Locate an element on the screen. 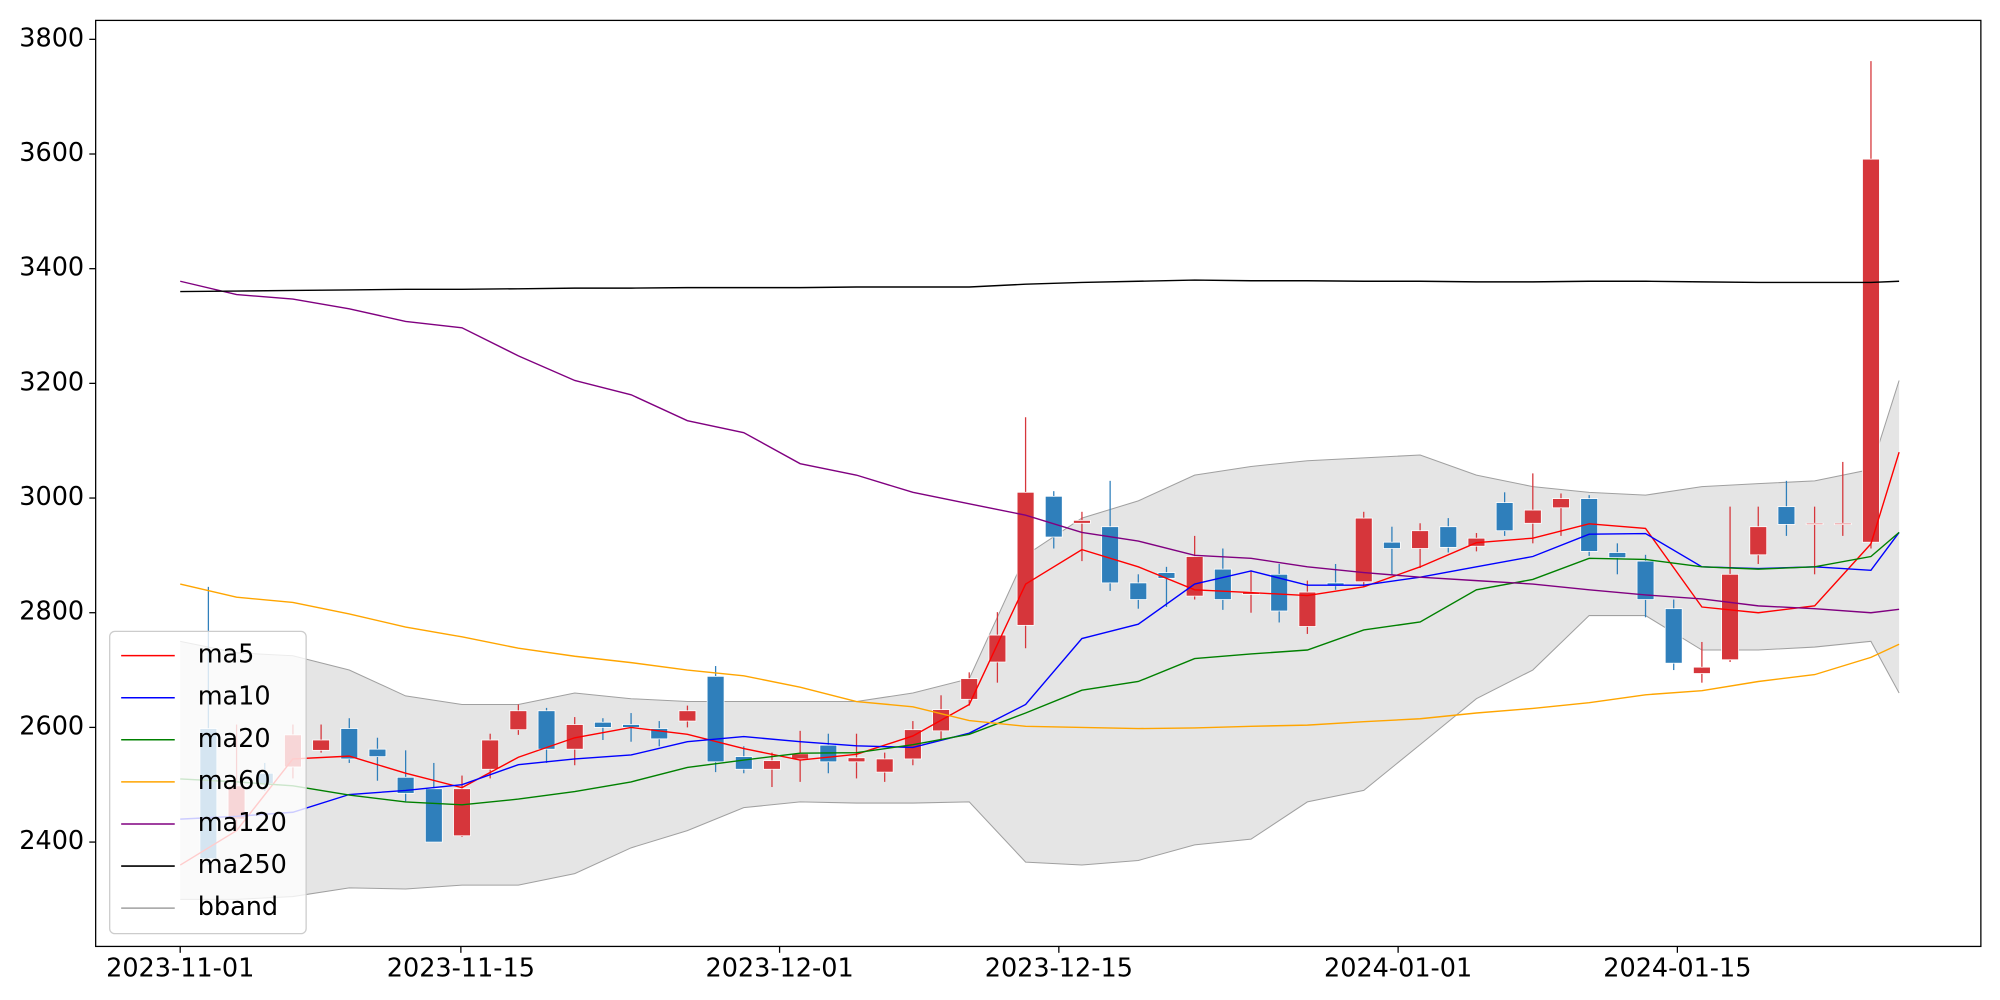 The height and width of the screenshot is (1000, 2000). x-tick-label: 2024-01-15 is located at coordinates (1677, 968).